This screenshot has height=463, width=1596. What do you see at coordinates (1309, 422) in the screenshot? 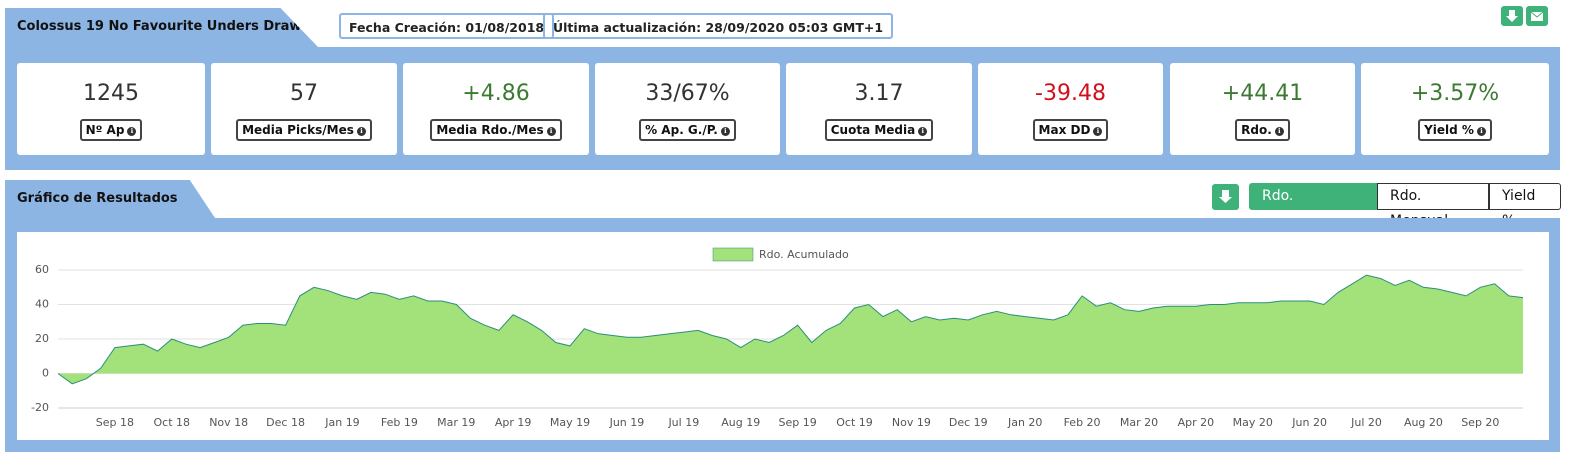
I see `x-tick-label: Jun 20` at bounding box center [1309, 422].